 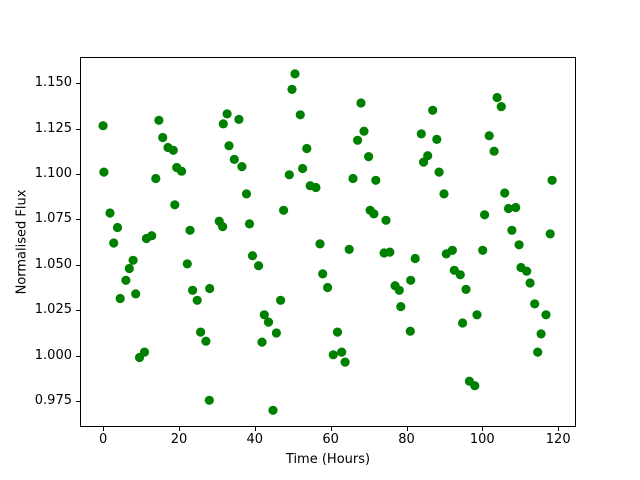 What do you see at coordinates (22, 242) in the screenshot?
I see `y-axis-label: Normalised Flux` at bounding box center [22, 242].